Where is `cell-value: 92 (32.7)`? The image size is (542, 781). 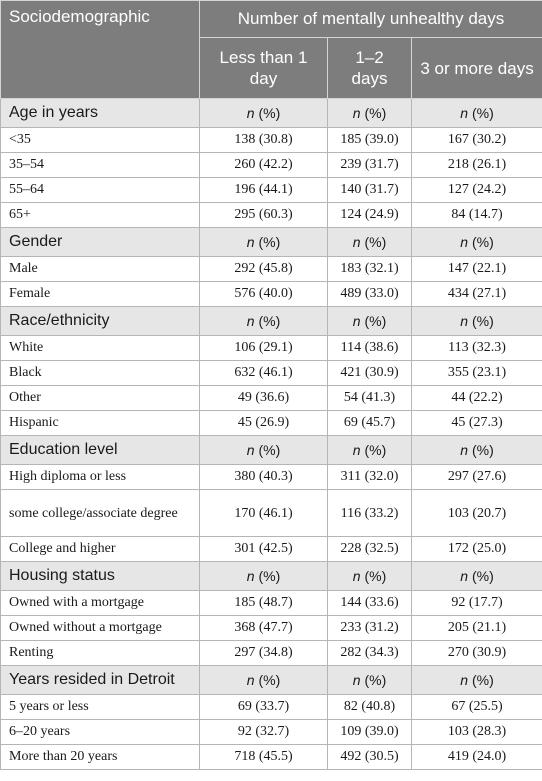 cell-value: 92 (32.7) is located at coordinates (263, 732).